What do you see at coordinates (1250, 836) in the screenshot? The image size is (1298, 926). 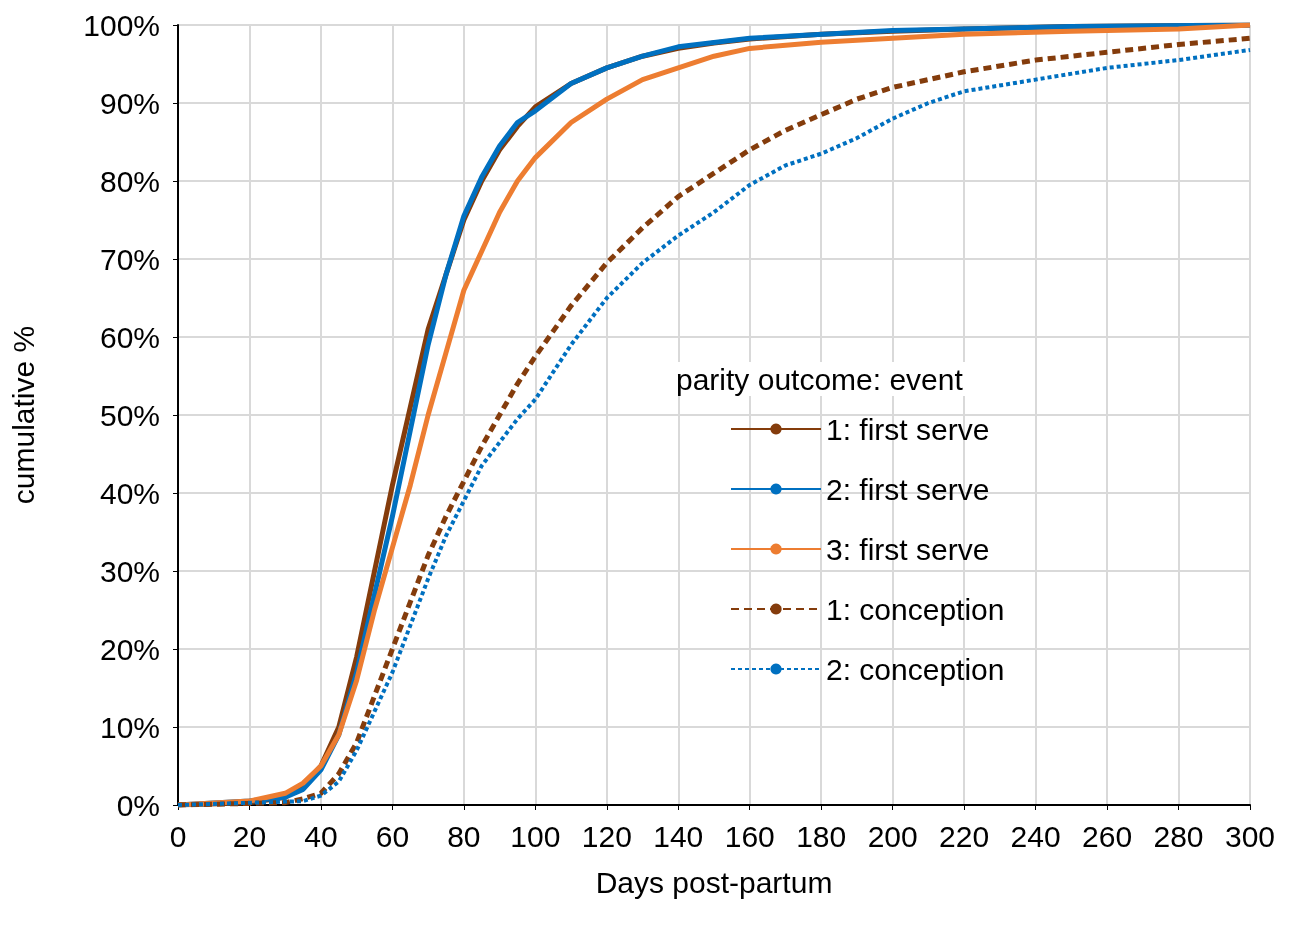 I see `x-tick-label: 300` at bounding box center [1250, 836].